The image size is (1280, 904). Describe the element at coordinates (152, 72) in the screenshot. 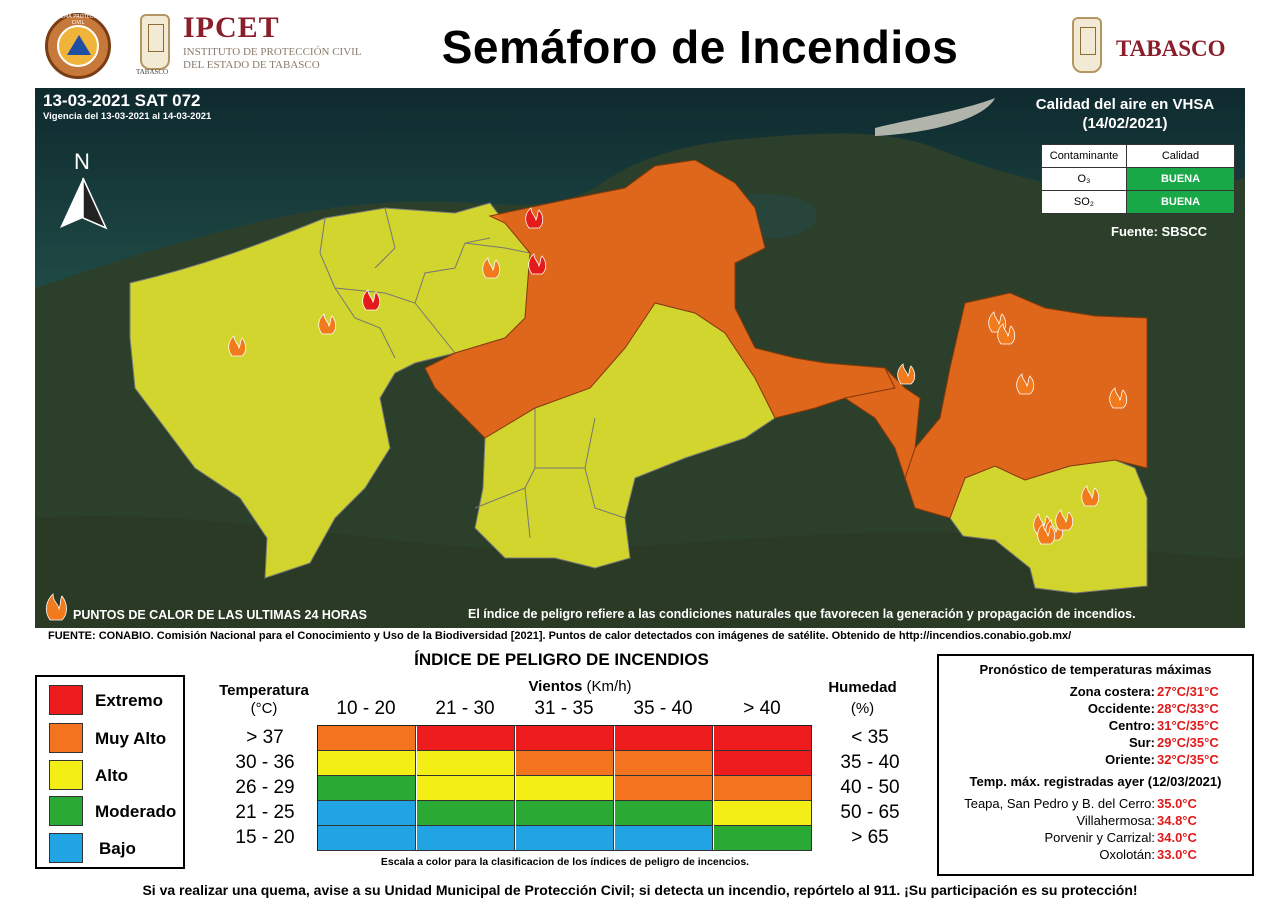

I see `ipcet-crest-label: TABASCO` at that location.